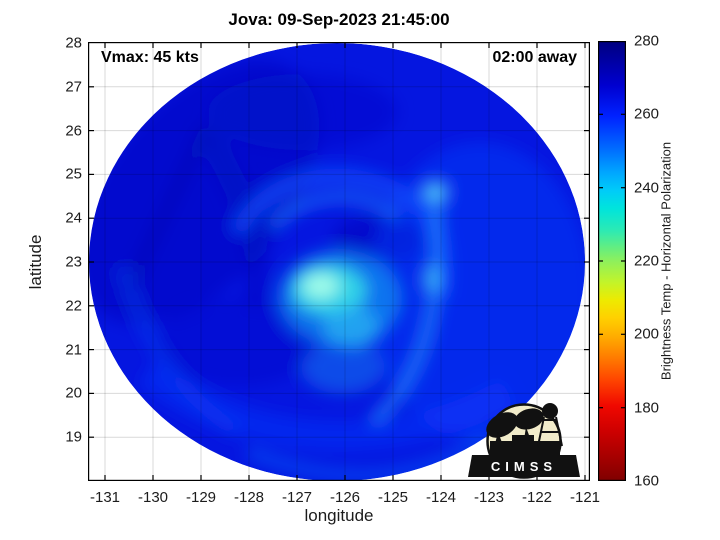 The width and height of the screenshot is (720, 540). What do you see at coordinates (73, 393) in the screenshot?
I see `y-tick-label: 20` at bounding box center [73, 393].